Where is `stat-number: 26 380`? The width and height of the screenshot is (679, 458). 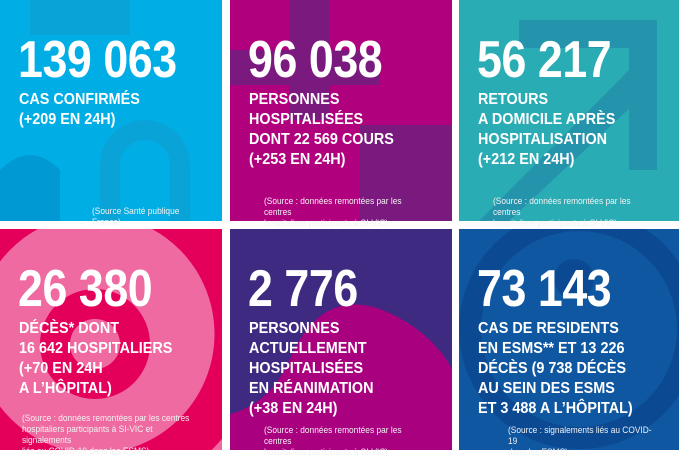
stat-number: 26 380 is located at coordinates (85, 289).